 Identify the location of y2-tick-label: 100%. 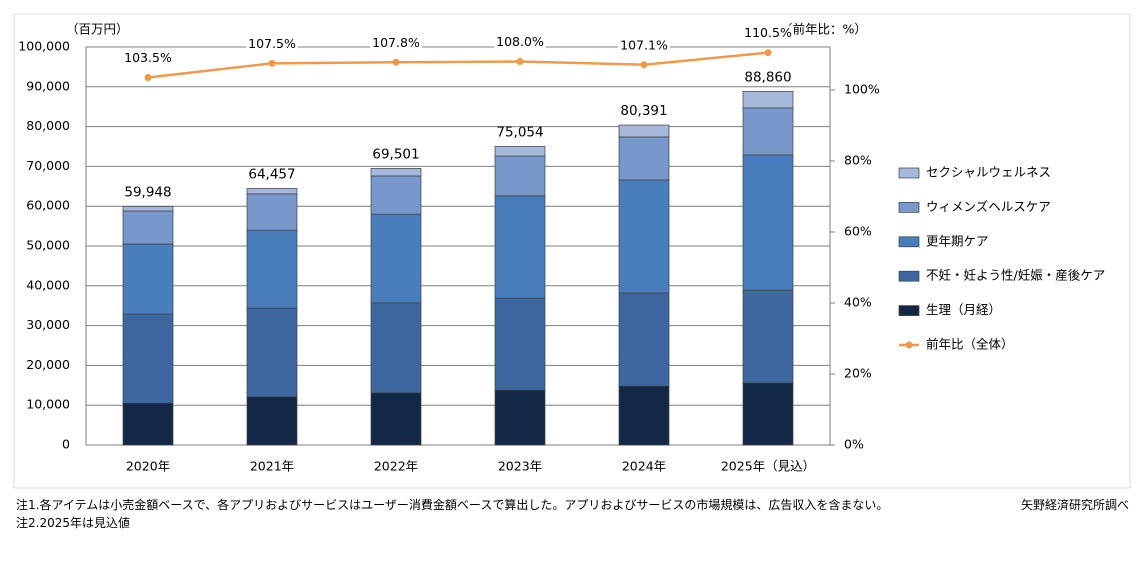
(862, 88).